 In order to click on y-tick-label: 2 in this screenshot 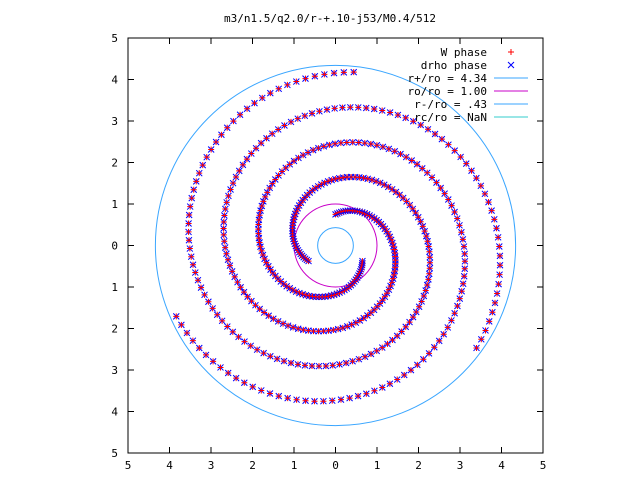, I will do `click(114, 329)`.